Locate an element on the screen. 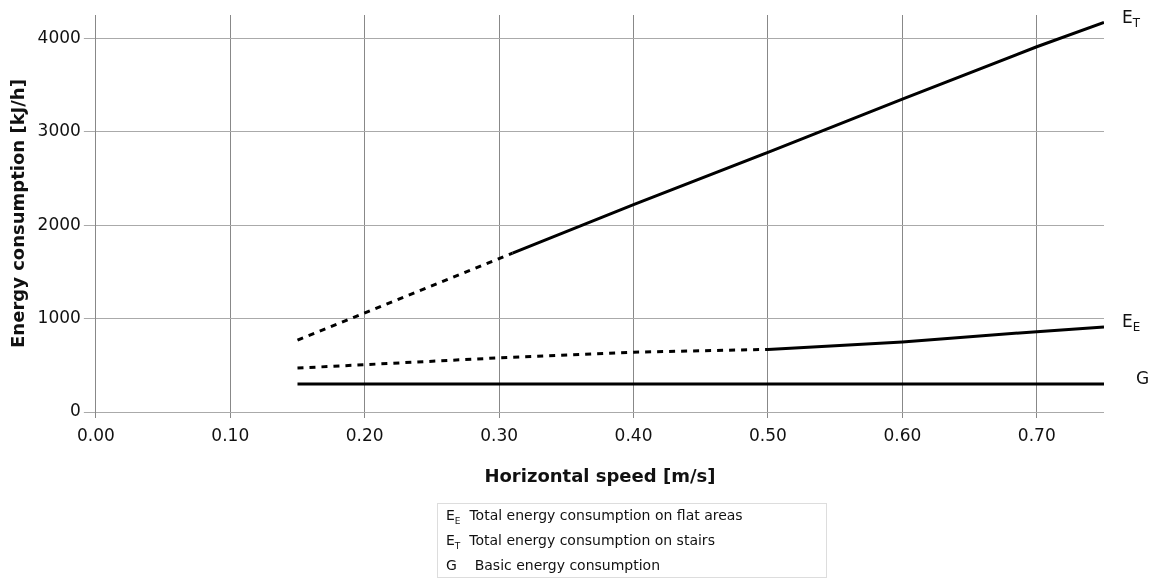  text: E$_{E}$ Total energy consumption on flat areas is located at coordinates (595, 517).